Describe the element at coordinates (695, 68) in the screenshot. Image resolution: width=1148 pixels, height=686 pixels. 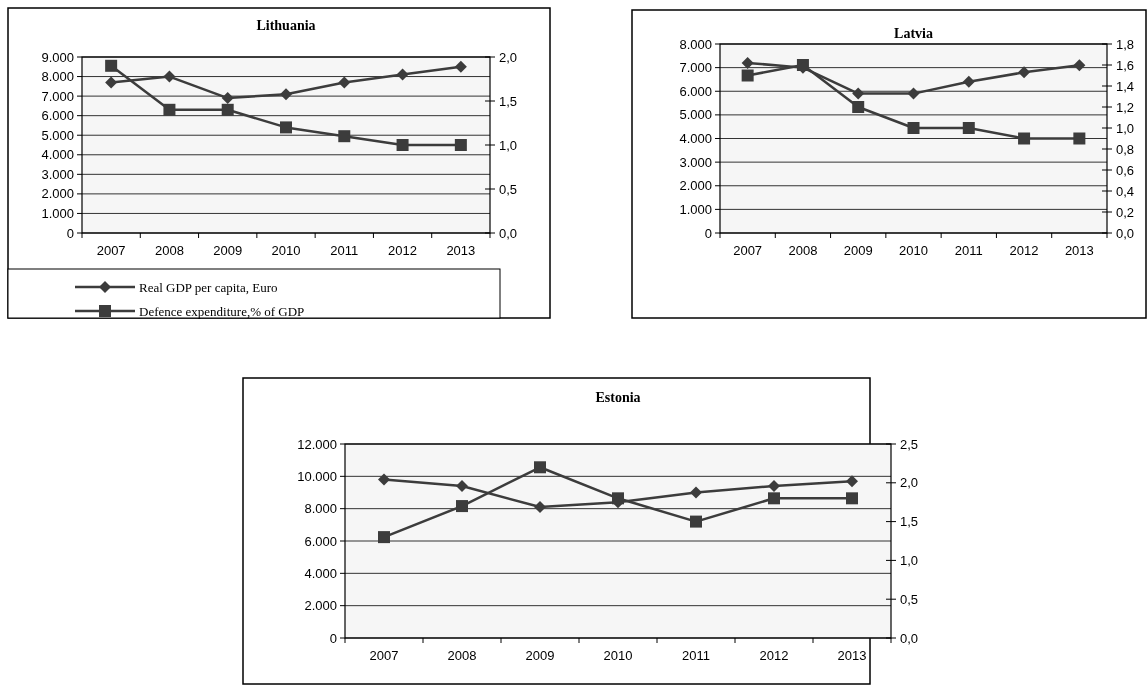
I see `y-tick-label: 7.000` at that location.